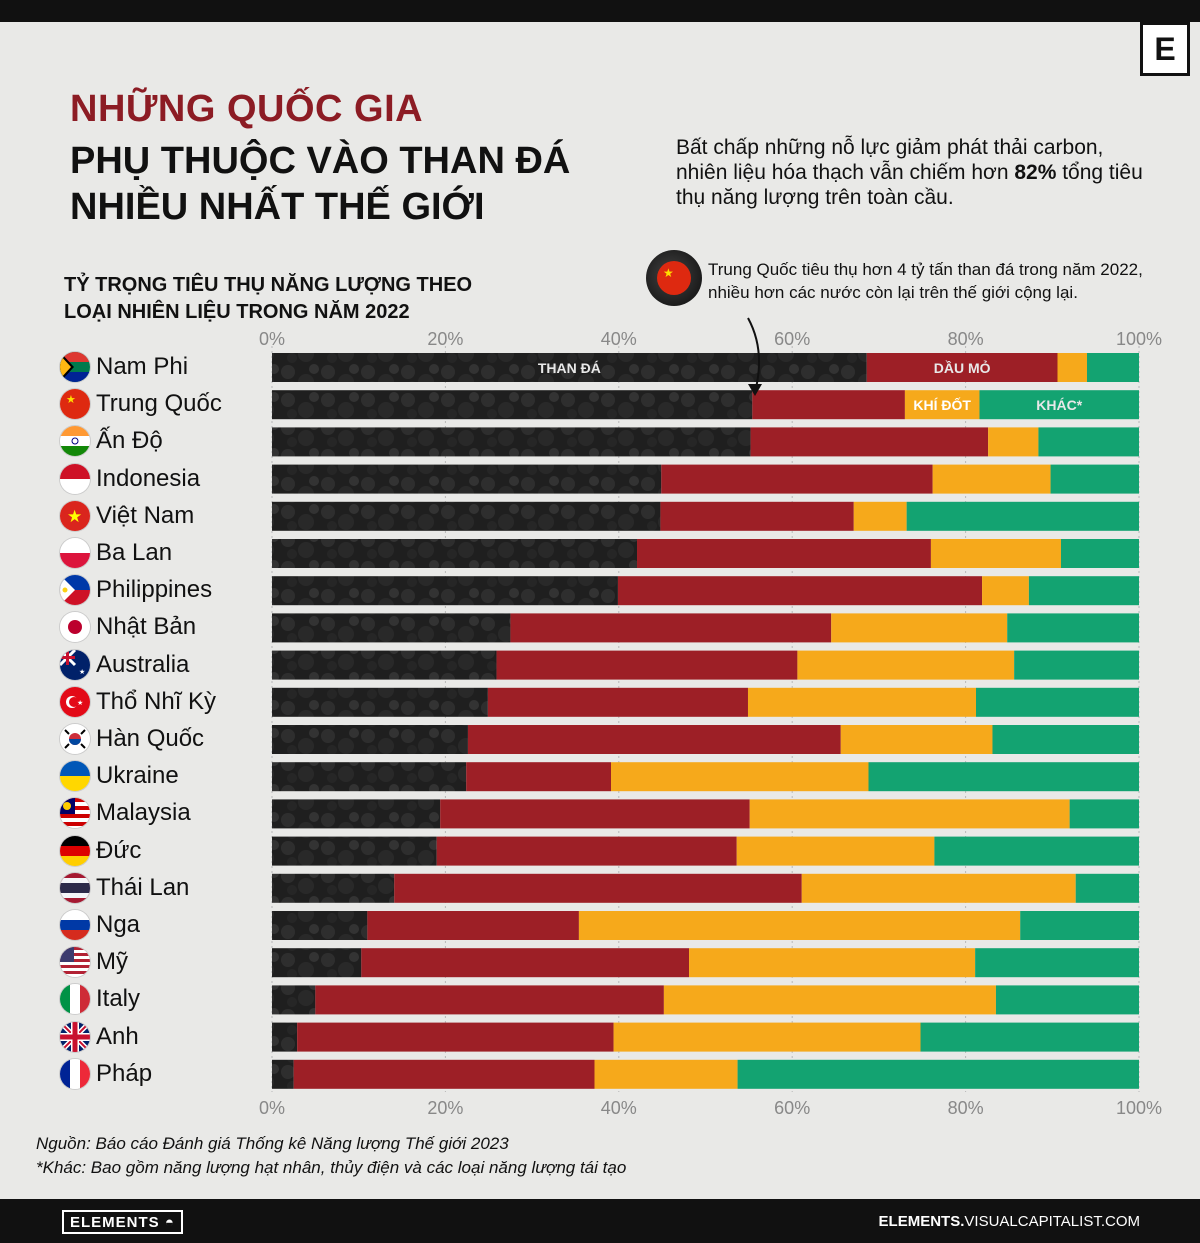 This screenshot has width=1200, height=1243. I want to click on series-label: KHÍ ĐỐT, so click(942, 404).